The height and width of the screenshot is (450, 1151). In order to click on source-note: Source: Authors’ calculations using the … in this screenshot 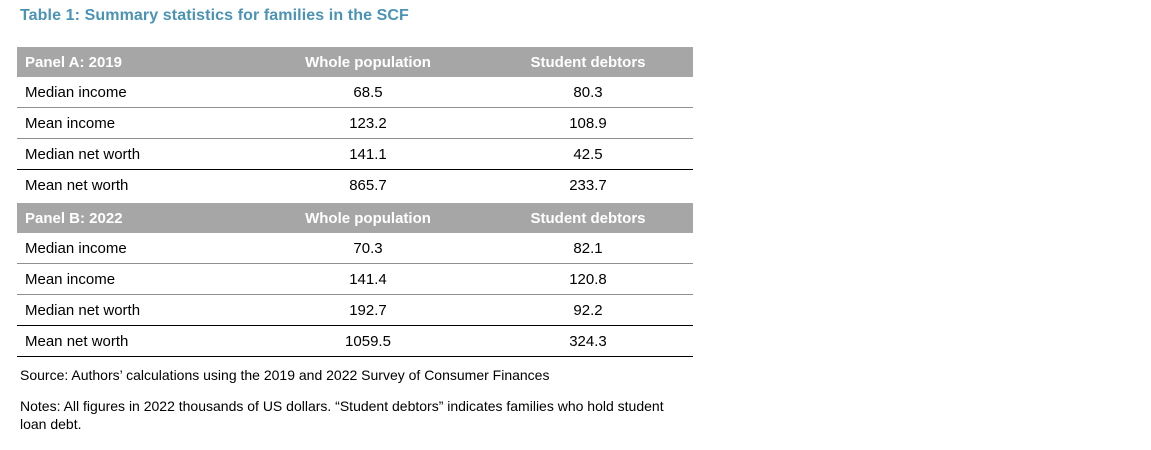, I will do `click(285, 375)`.